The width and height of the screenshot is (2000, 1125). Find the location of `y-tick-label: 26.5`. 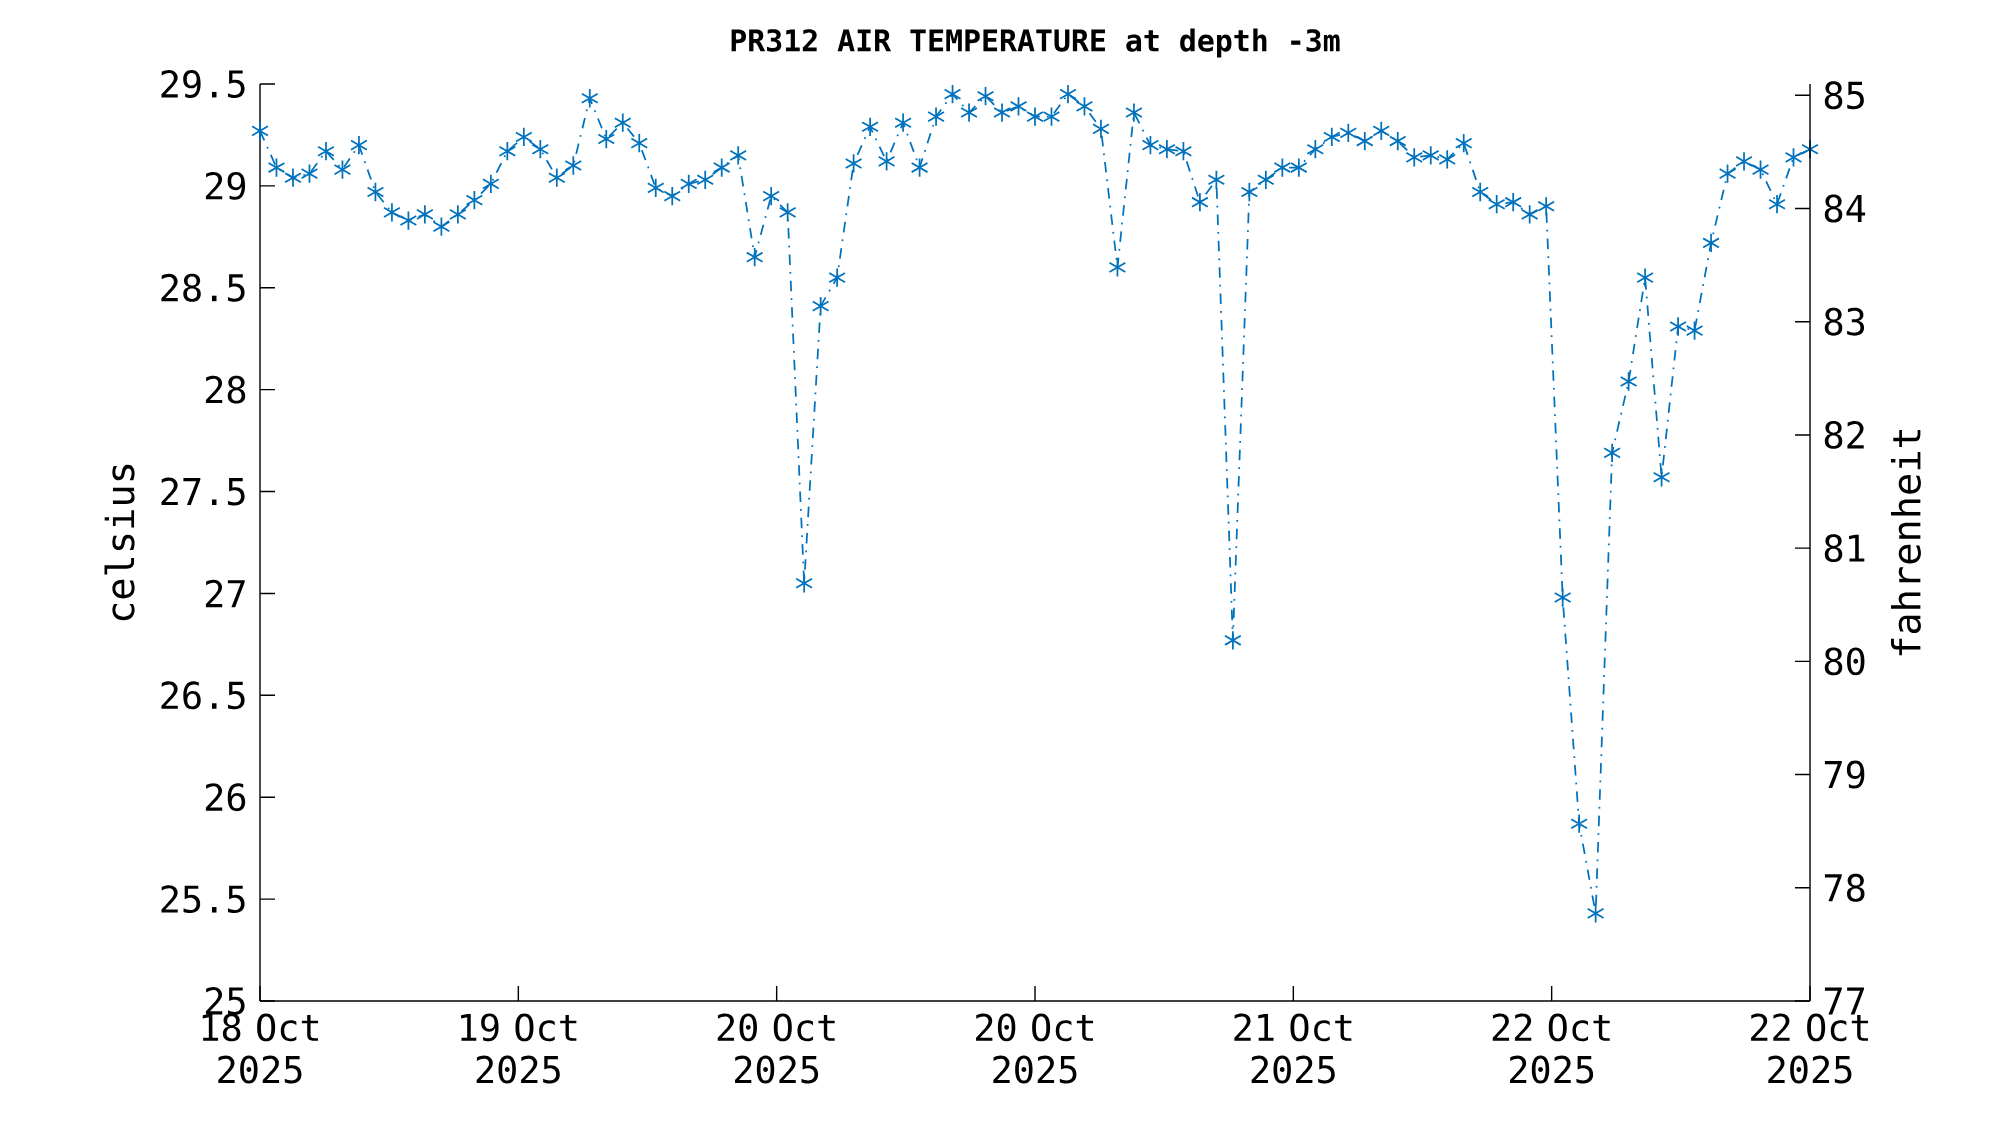

y-tick-label: 26.5 is located at coordinates (203, 695).